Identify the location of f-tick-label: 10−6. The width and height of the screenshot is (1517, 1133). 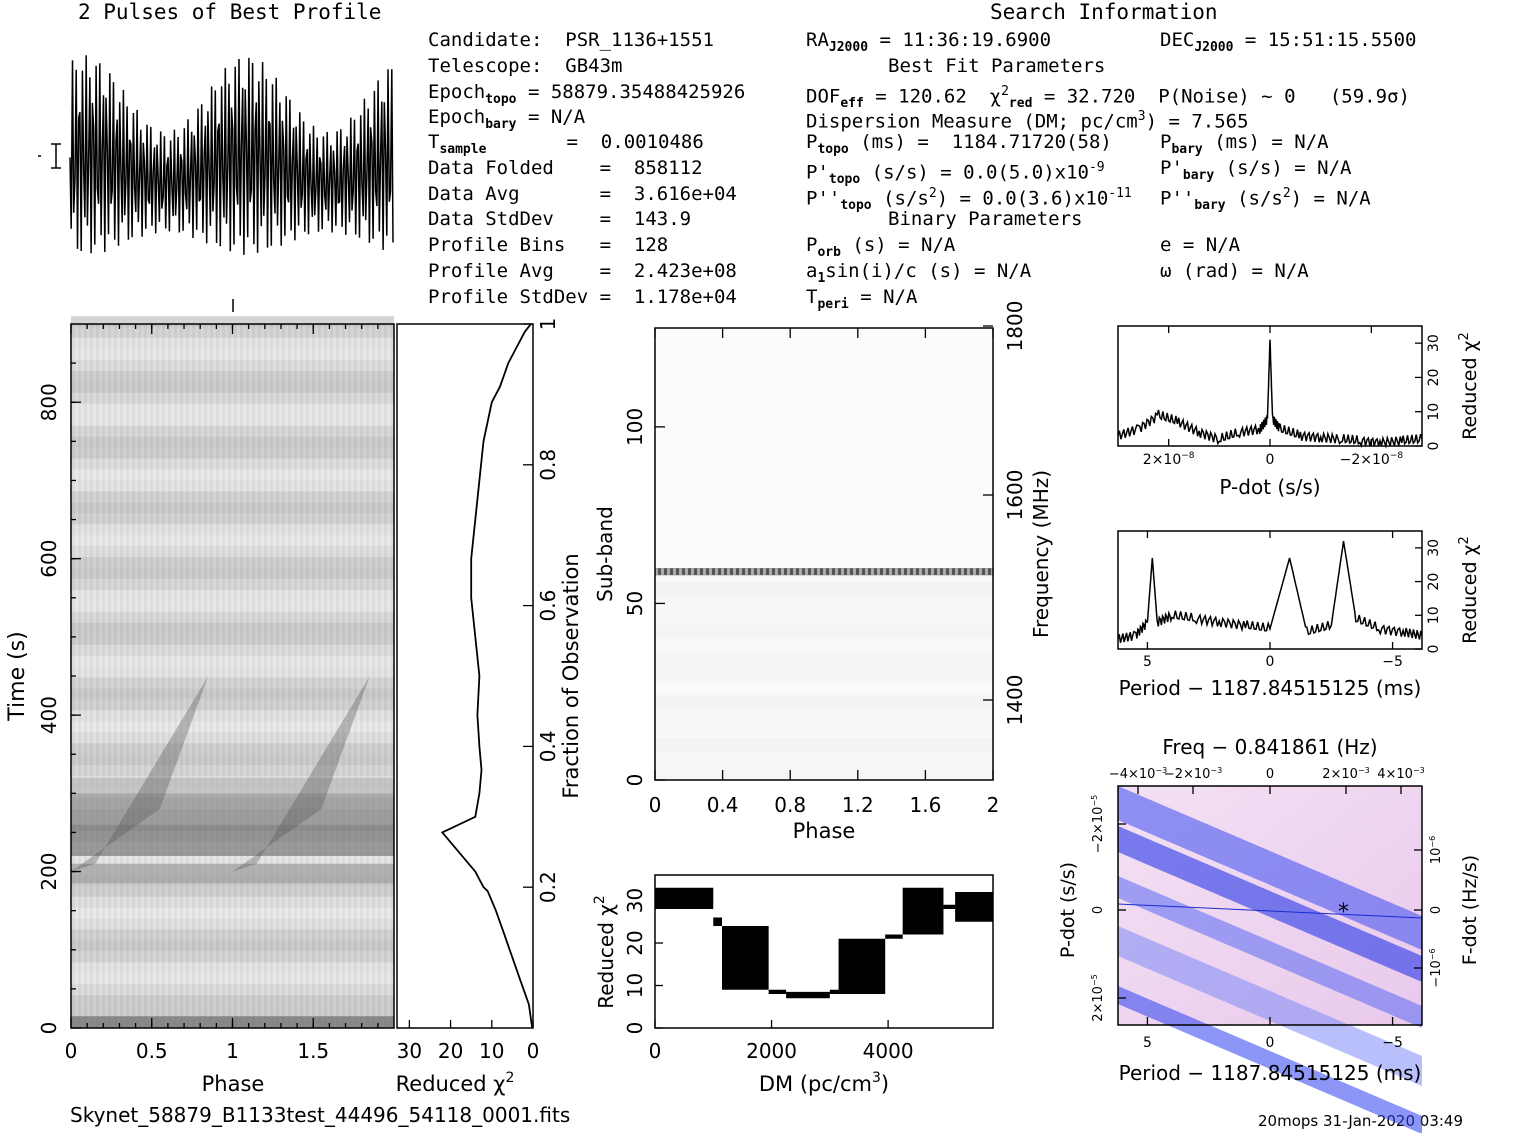
(1436, 850).